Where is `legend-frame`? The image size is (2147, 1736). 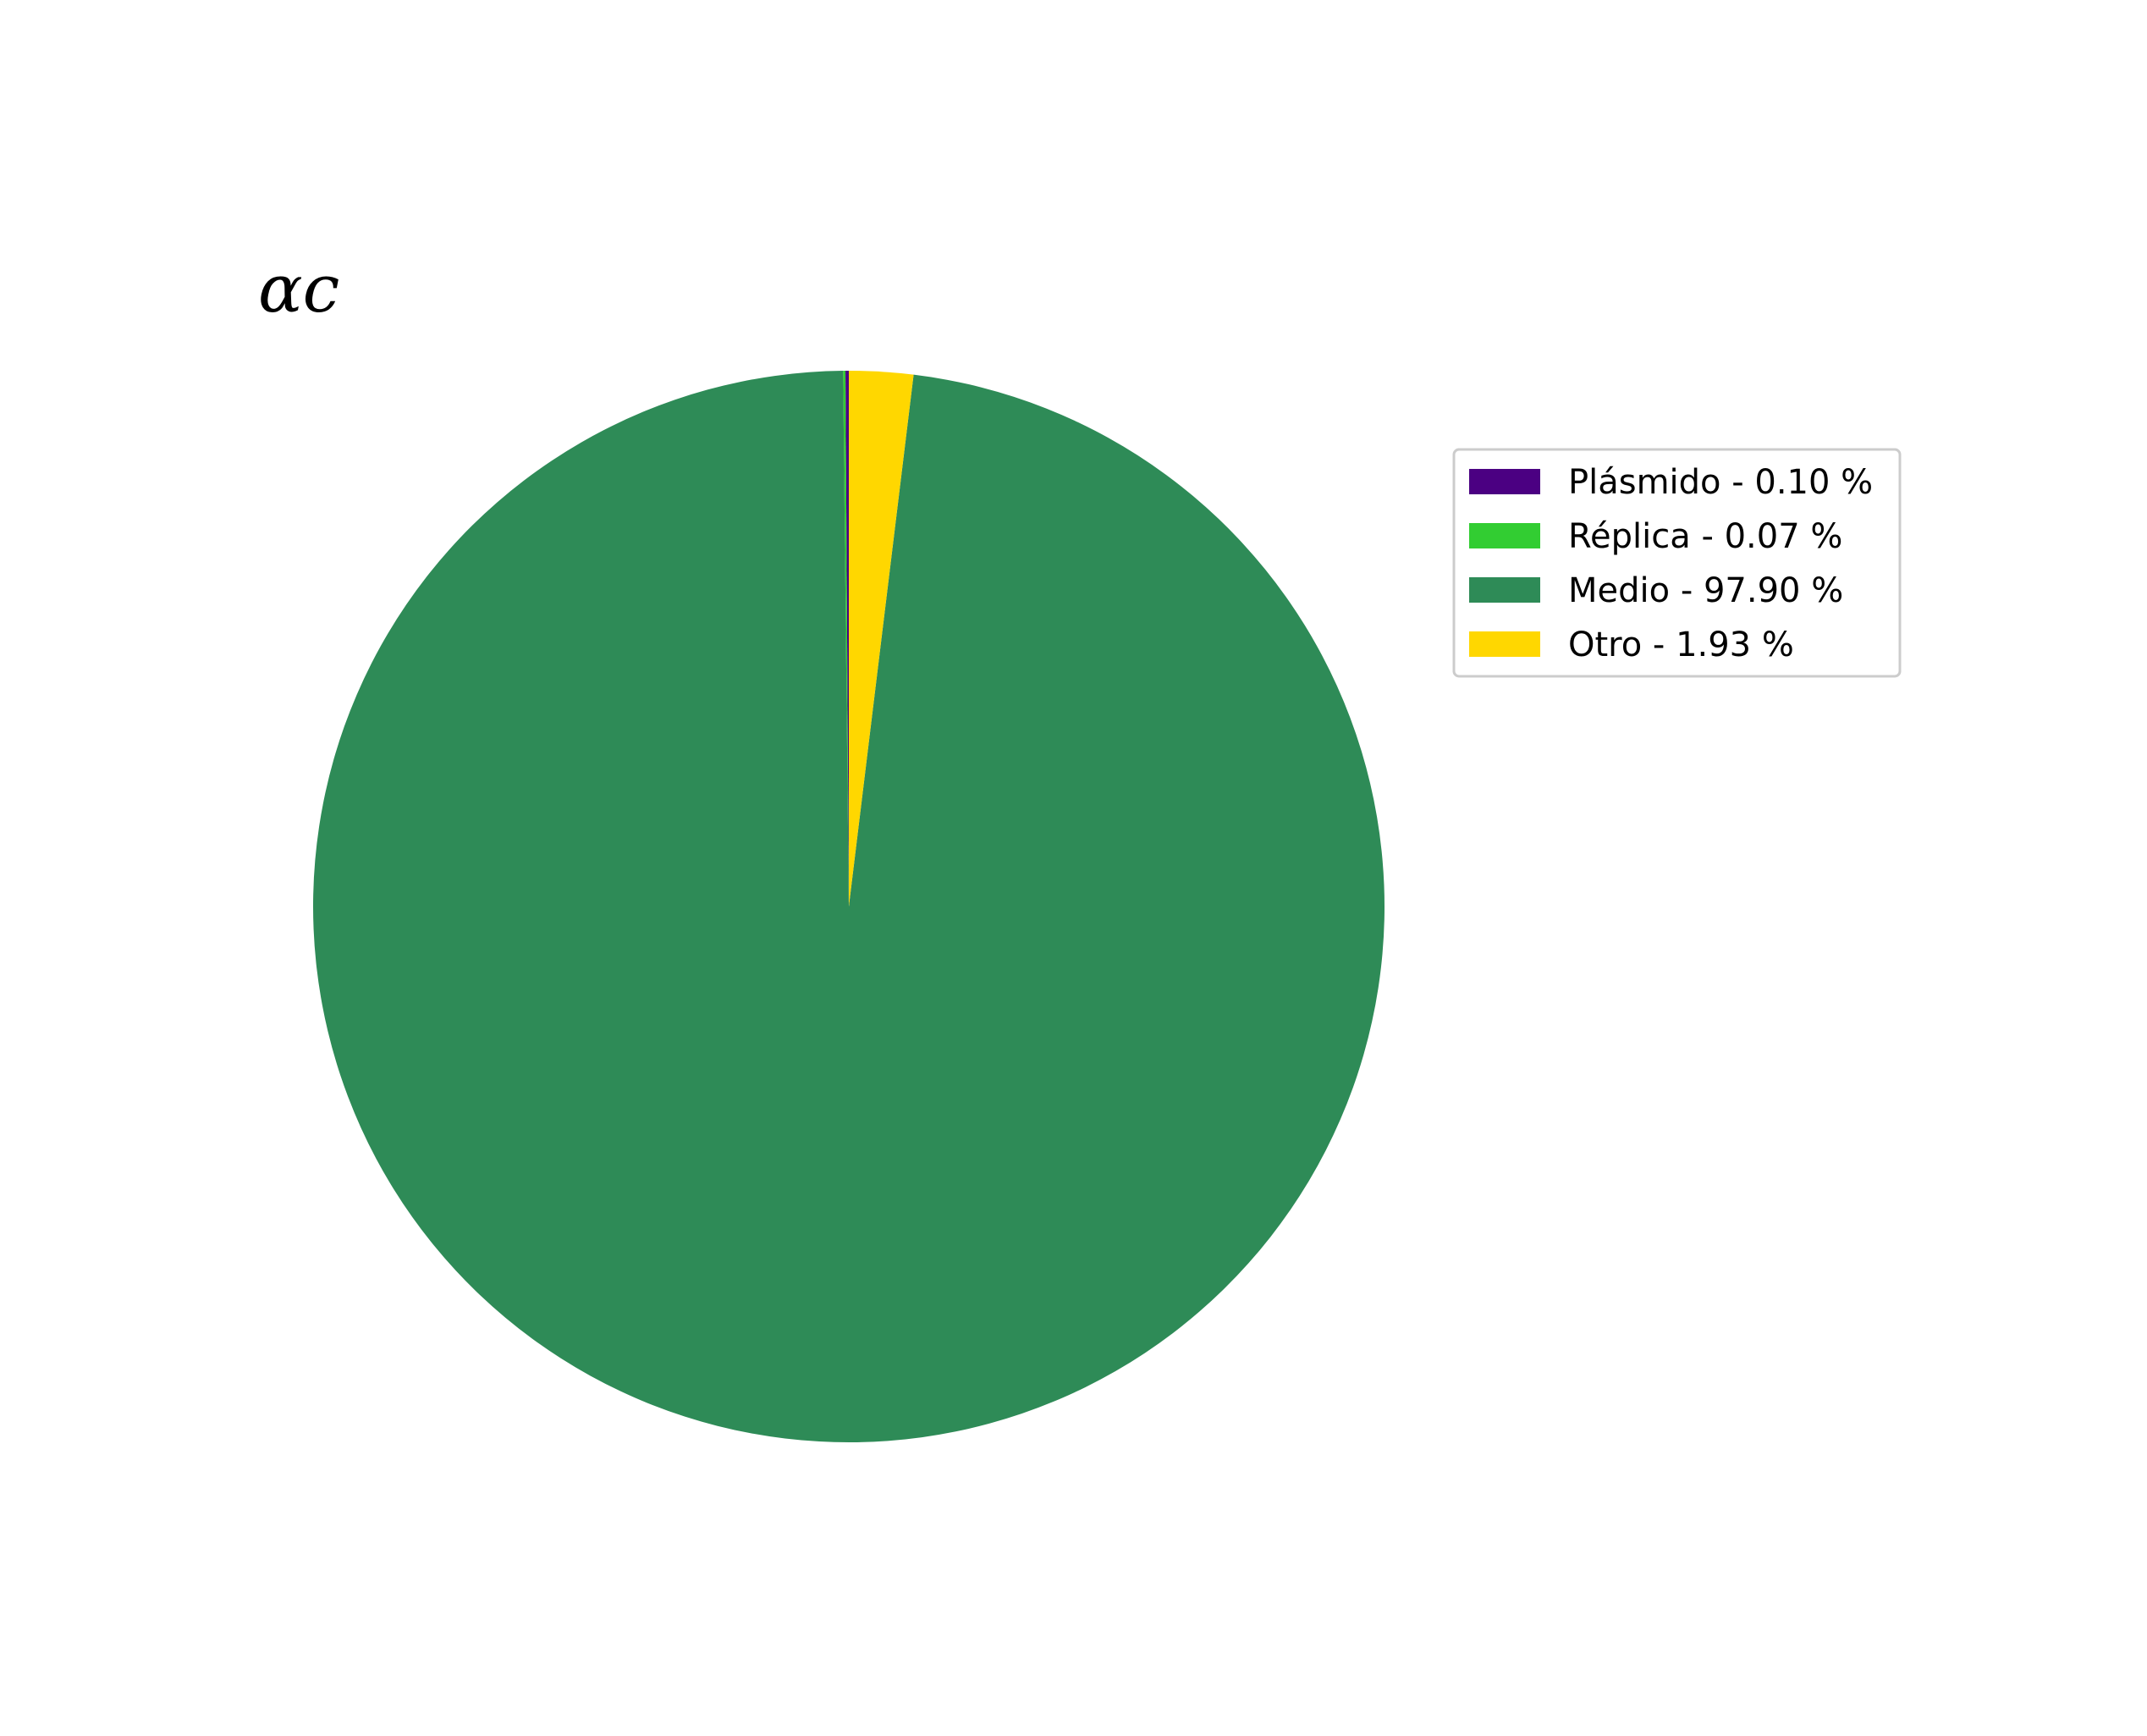 legend-frame is located at coordinates (1677, 563).